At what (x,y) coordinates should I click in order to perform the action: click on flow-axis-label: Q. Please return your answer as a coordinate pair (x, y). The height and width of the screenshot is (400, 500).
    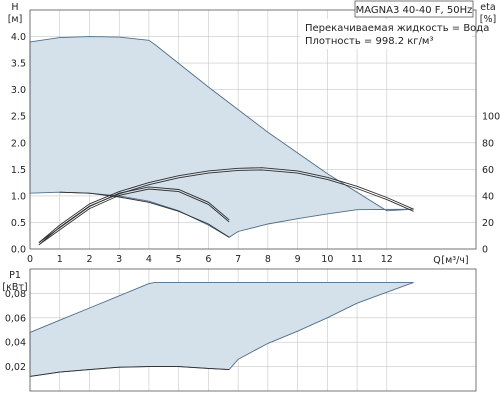
    Looking at the image, I should click on (436, 260).